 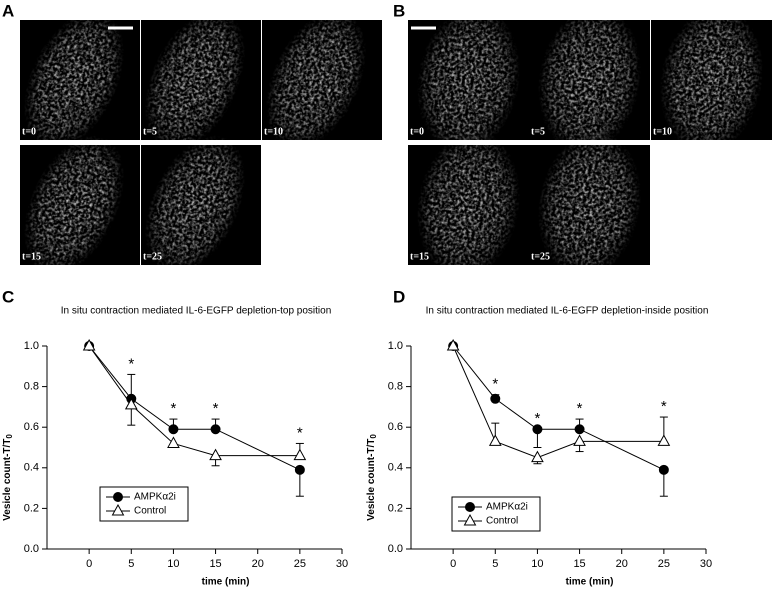 What do you see at coordinates (8, 10) in the screenshot?
I see `panel-letter: A` at bounding box center [8, 10].